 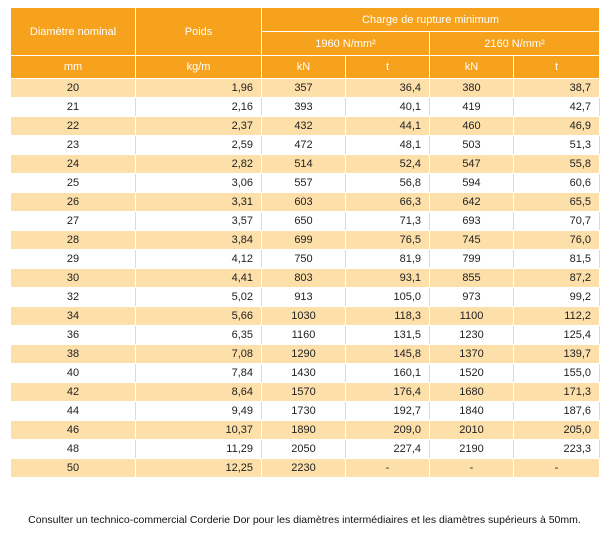 What do you see at coordinates (471, 259) in the screenshot?
I see `cell-kn-2160: 799` at bounding box center [471, 259].